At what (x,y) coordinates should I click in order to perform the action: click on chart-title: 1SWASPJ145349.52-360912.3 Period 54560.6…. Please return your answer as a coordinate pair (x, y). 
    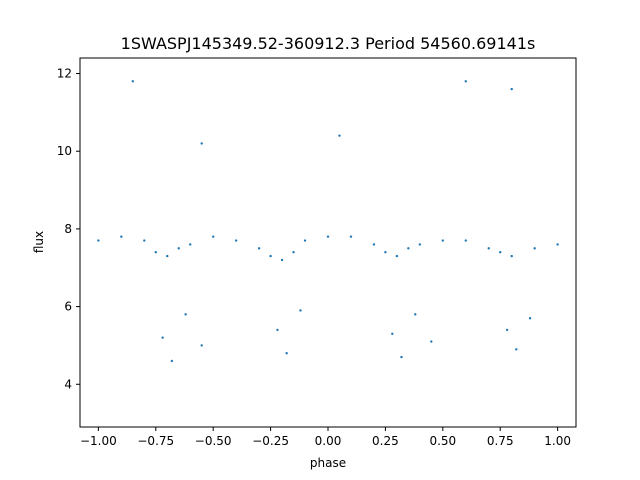
    Looking at the image, I should click on (328, 43).